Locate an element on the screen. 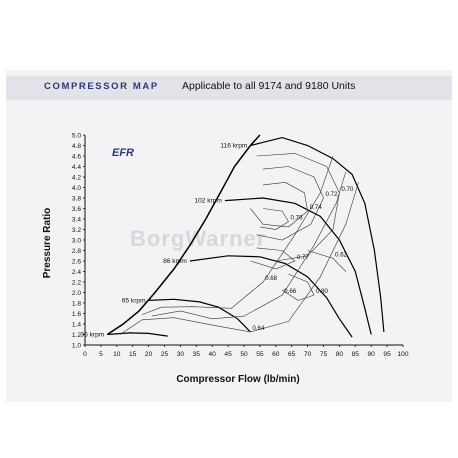  x-tick-label: 5 is located at coordinates (101, 354).